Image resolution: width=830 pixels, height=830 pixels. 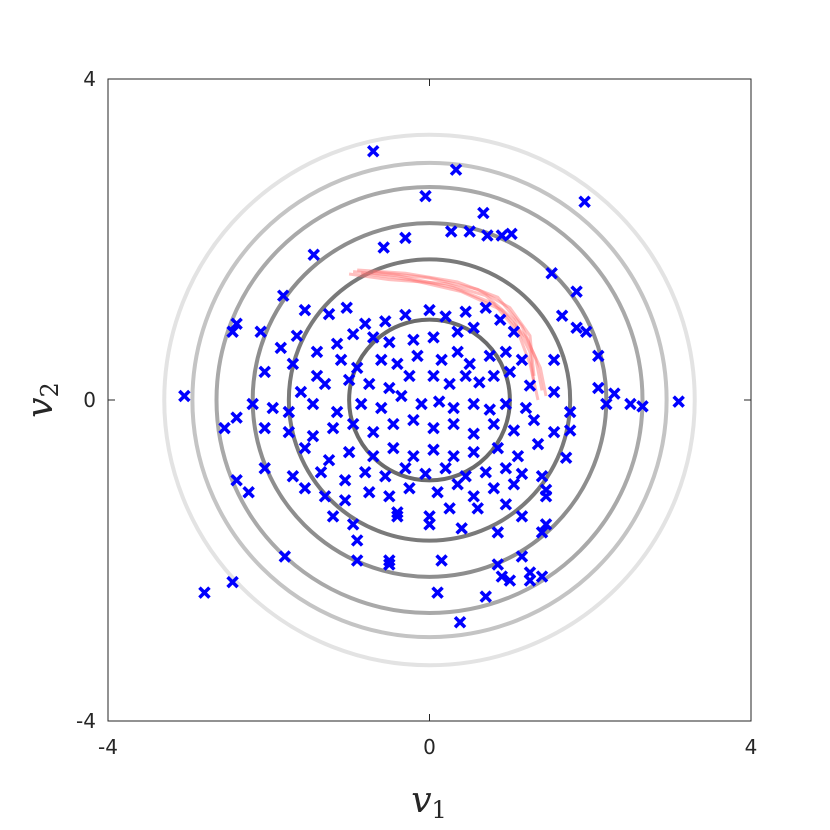 What do you see at coordinates (108, 747) in the screenshot?
I see `x-tick-label: -4` at bounding box center [108, 747].